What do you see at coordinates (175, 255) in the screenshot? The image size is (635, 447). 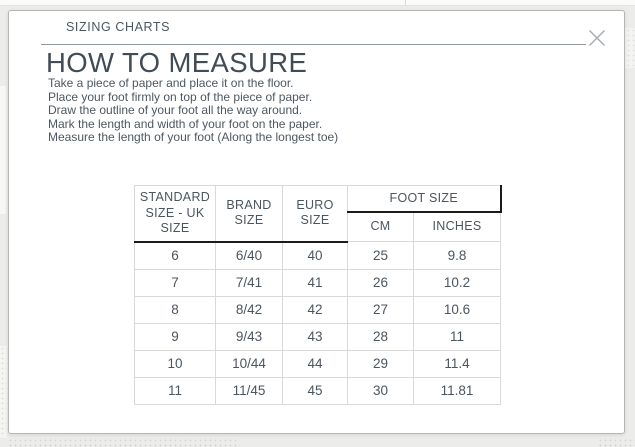 I see `cell-uk-size: 6` at bounding box center [175, 255].